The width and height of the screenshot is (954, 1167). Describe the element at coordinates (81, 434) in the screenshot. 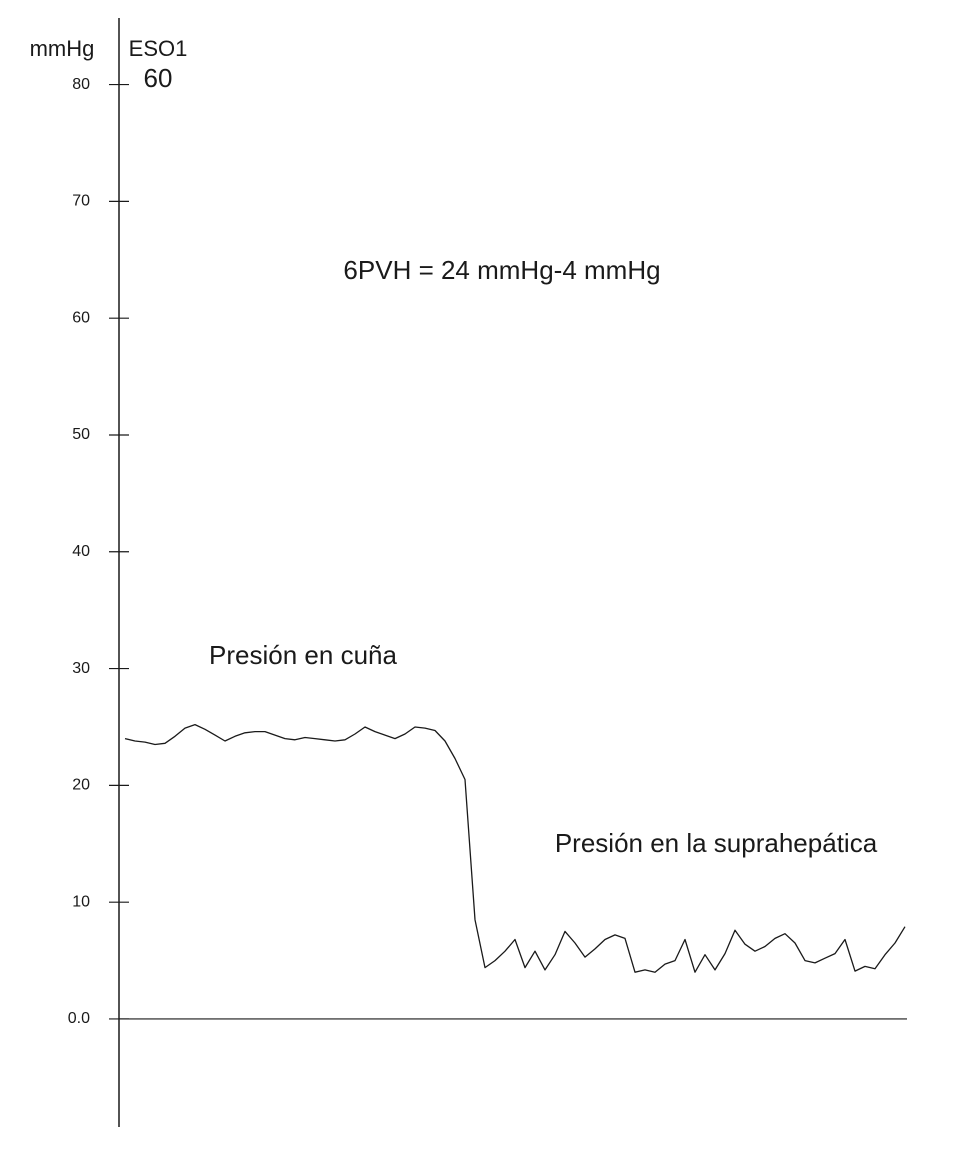

I see `y-tick-label: 50` at that location.